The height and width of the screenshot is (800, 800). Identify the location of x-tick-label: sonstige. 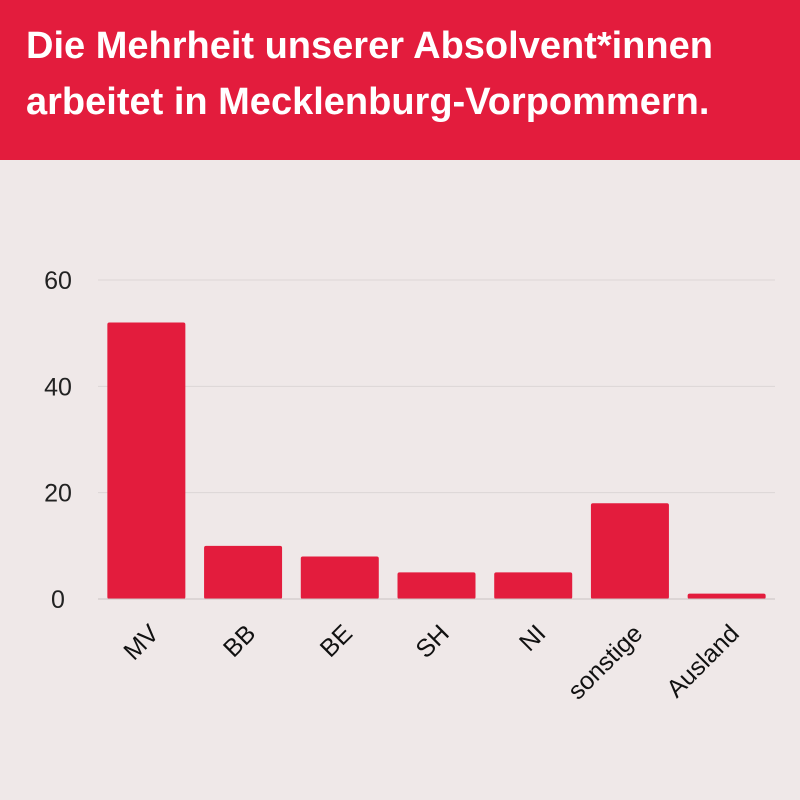
(606, 662).